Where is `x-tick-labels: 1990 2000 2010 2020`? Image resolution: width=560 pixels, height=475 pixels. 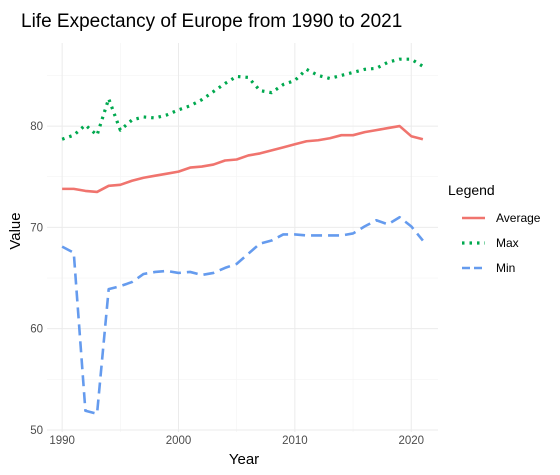
x-tick-labels: 1990 2000 2010 2020 is located at coordinates (236, 441).